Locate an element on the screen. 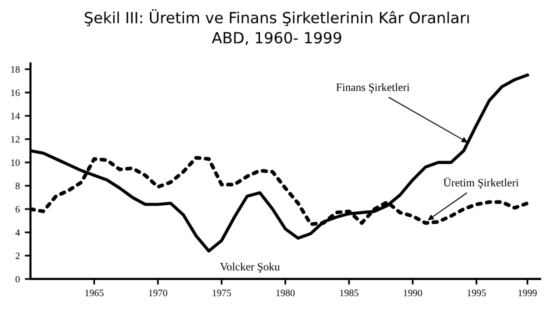 The image size is (554, 317). x-tick-label: 1980 is located at coordinates (285, 293).